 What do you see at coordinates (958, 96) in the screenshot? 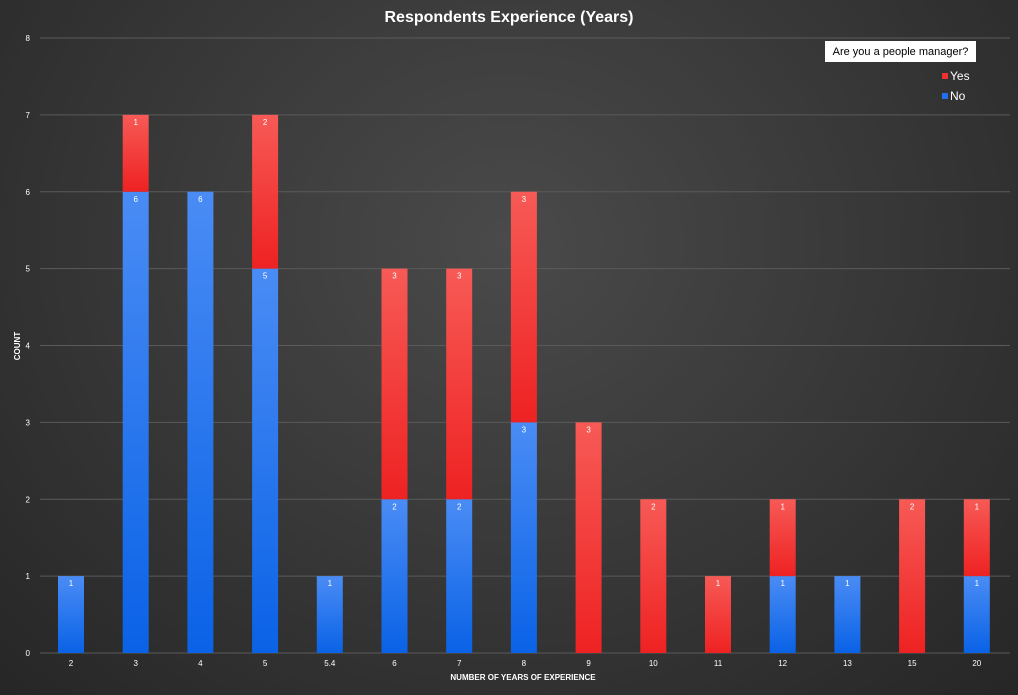
I see `legend-label: No` at bounding box center [958, 96].